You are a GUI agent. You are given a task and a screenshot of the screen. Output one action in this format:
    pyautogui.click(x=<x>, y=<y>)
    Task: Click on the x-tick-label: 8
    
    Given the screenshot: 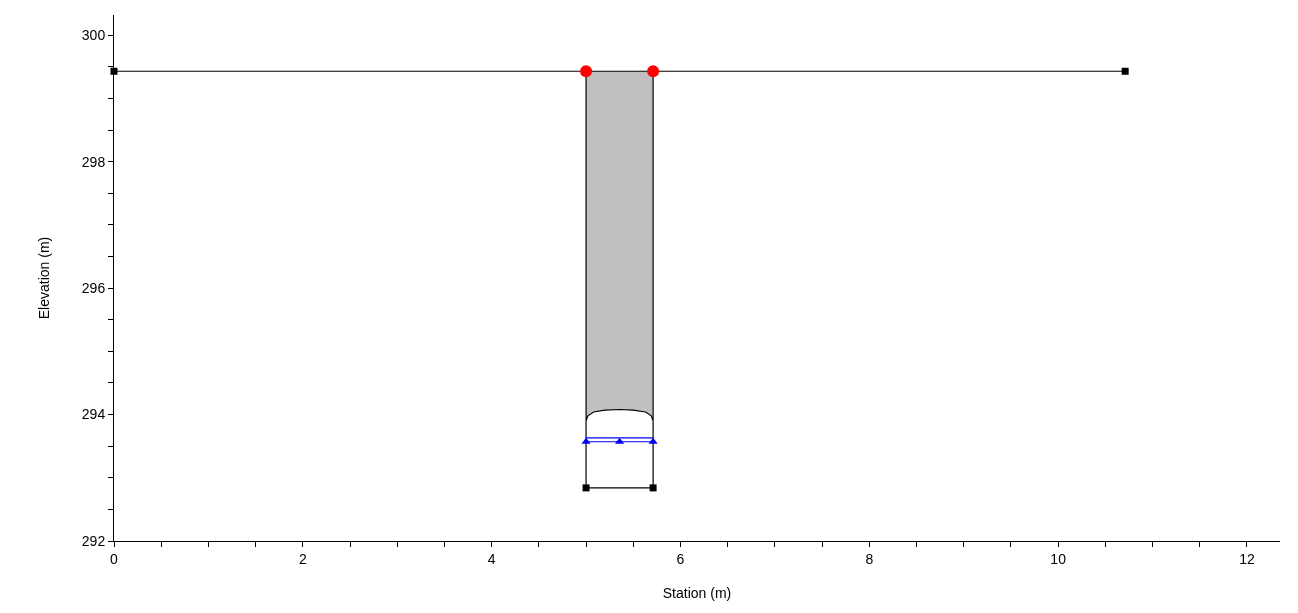 What is the action you would take?
    pyautogui.click(x=869, y=558)
    